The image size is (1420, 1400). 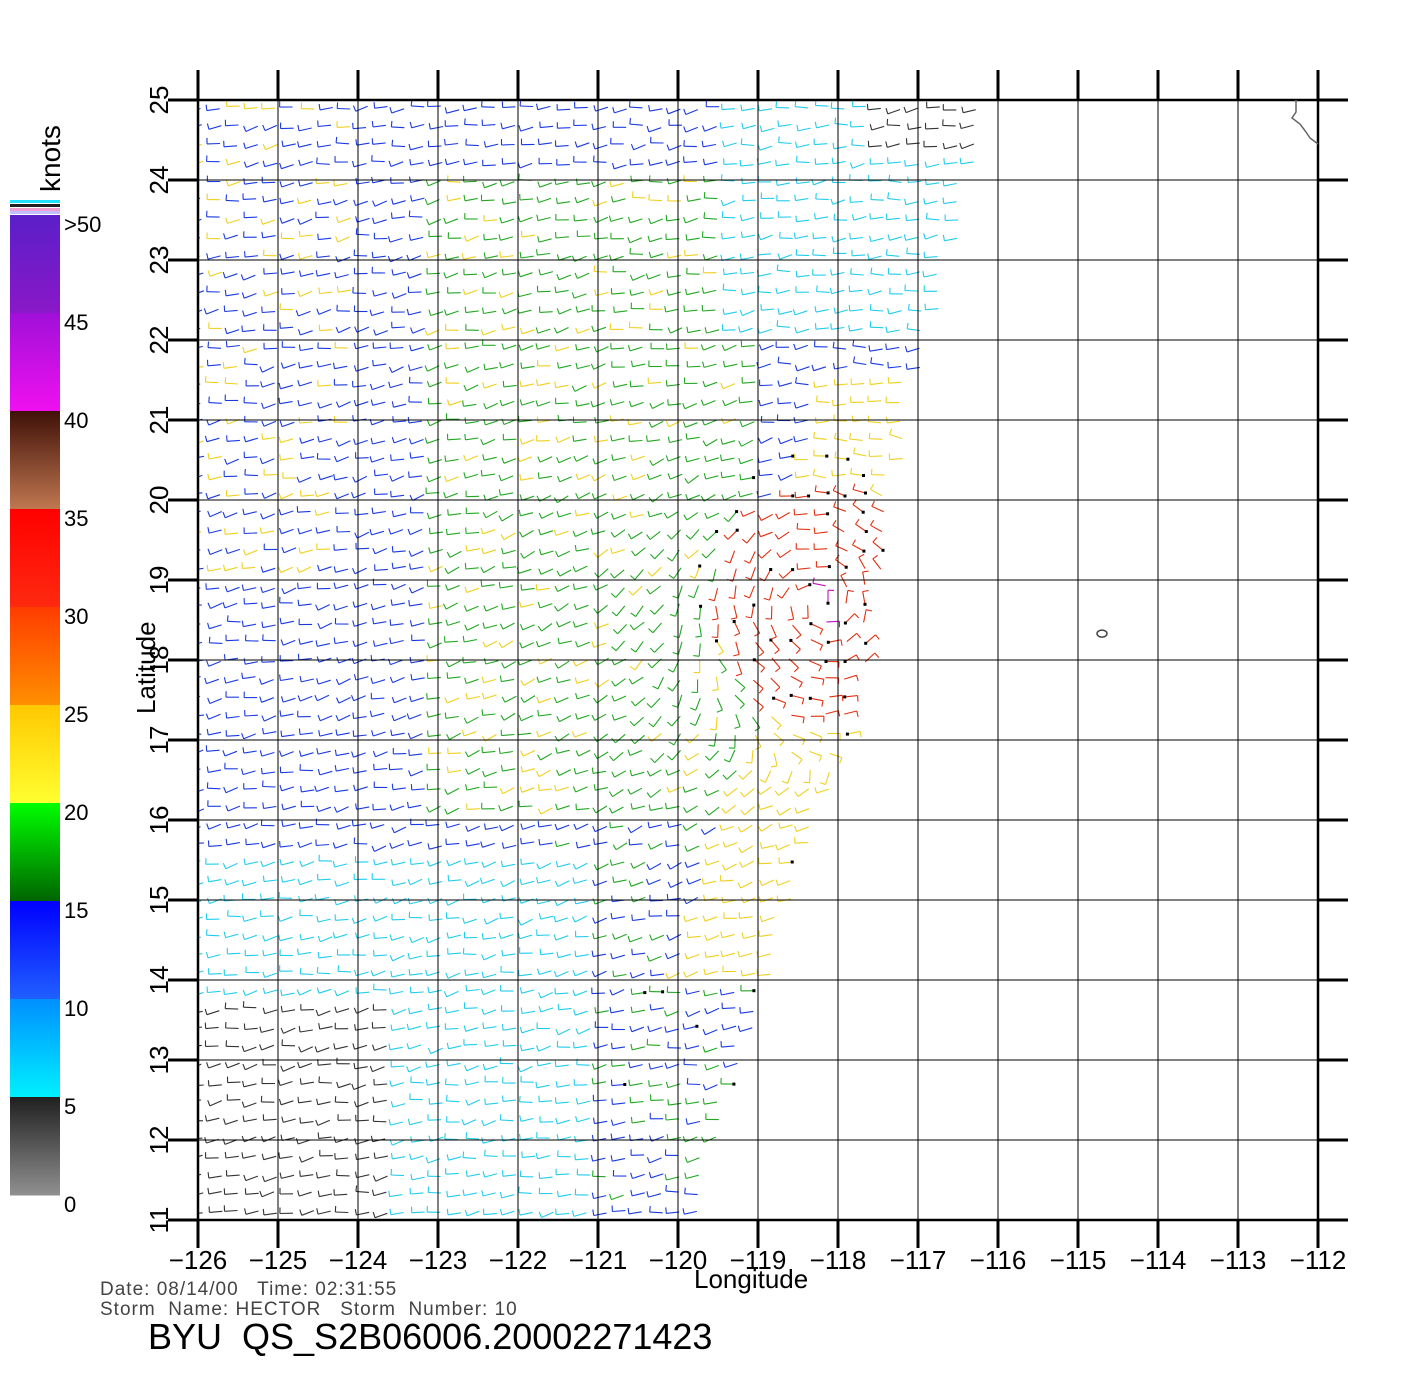 What do you see at coordinates (76, 812) in the screenshot?
I see `colorbar-label: 20` at bounding box center [76, 812].